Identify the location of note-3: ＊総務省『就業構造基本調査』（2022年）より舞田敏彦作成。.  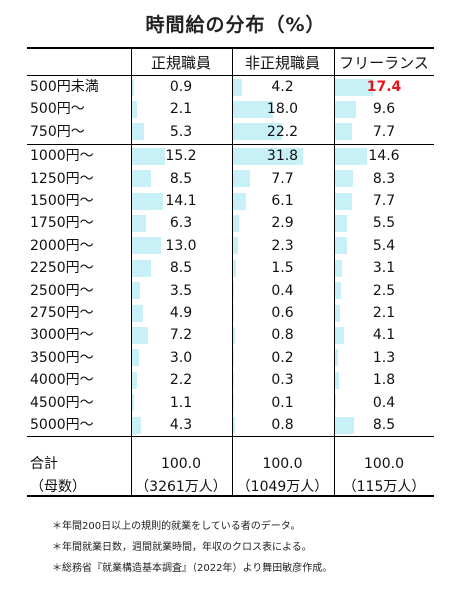
(192, 568).